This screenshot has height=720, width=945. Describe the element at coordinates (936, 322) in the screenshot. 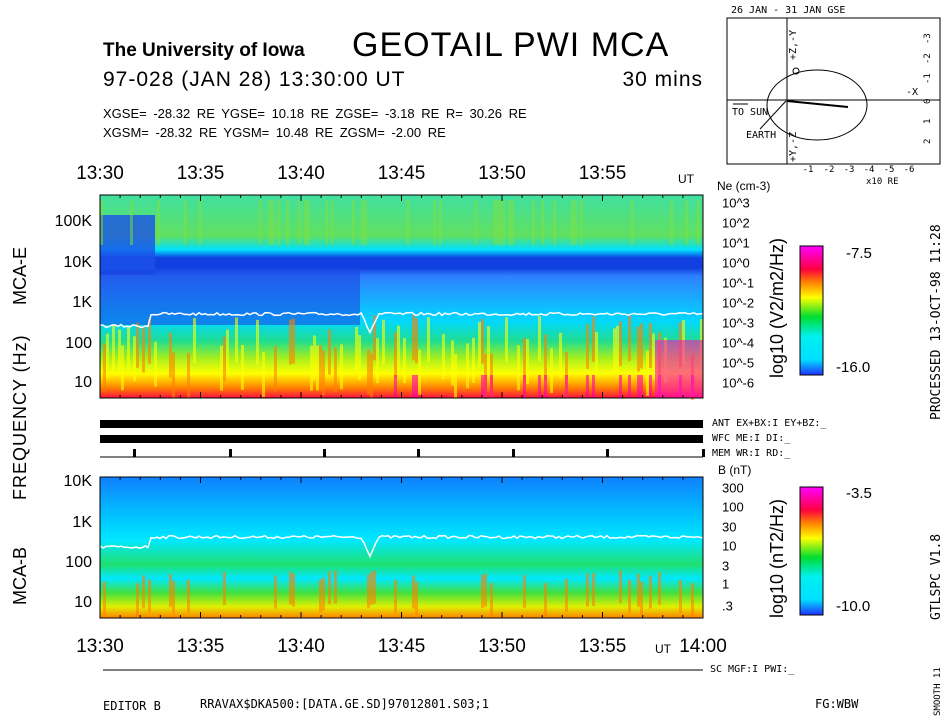

I see `processed-label: PROCESSED 13-OCT-98 11:28` at that location.